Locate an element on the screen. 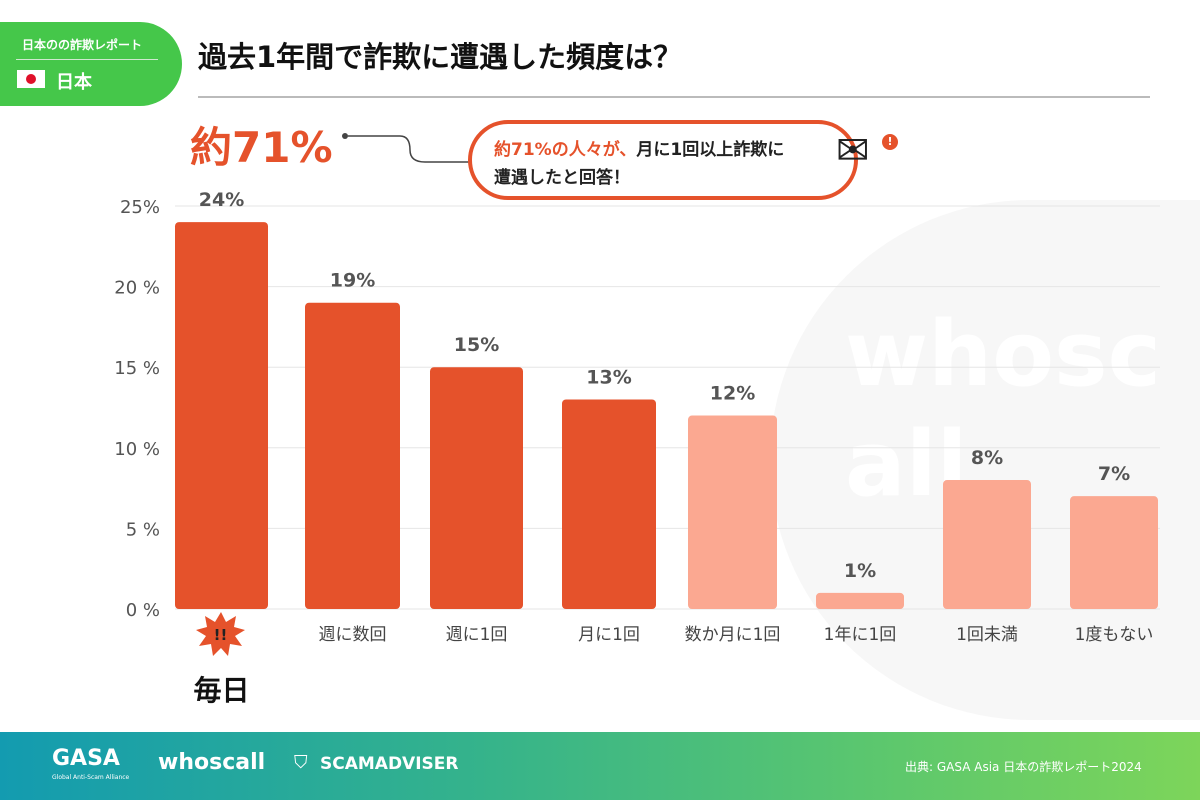 The width and height of the screenshot is (1200, 800). report-badge: 日本のの詐欺レポート 日本 is located at coordinates (91, 64).